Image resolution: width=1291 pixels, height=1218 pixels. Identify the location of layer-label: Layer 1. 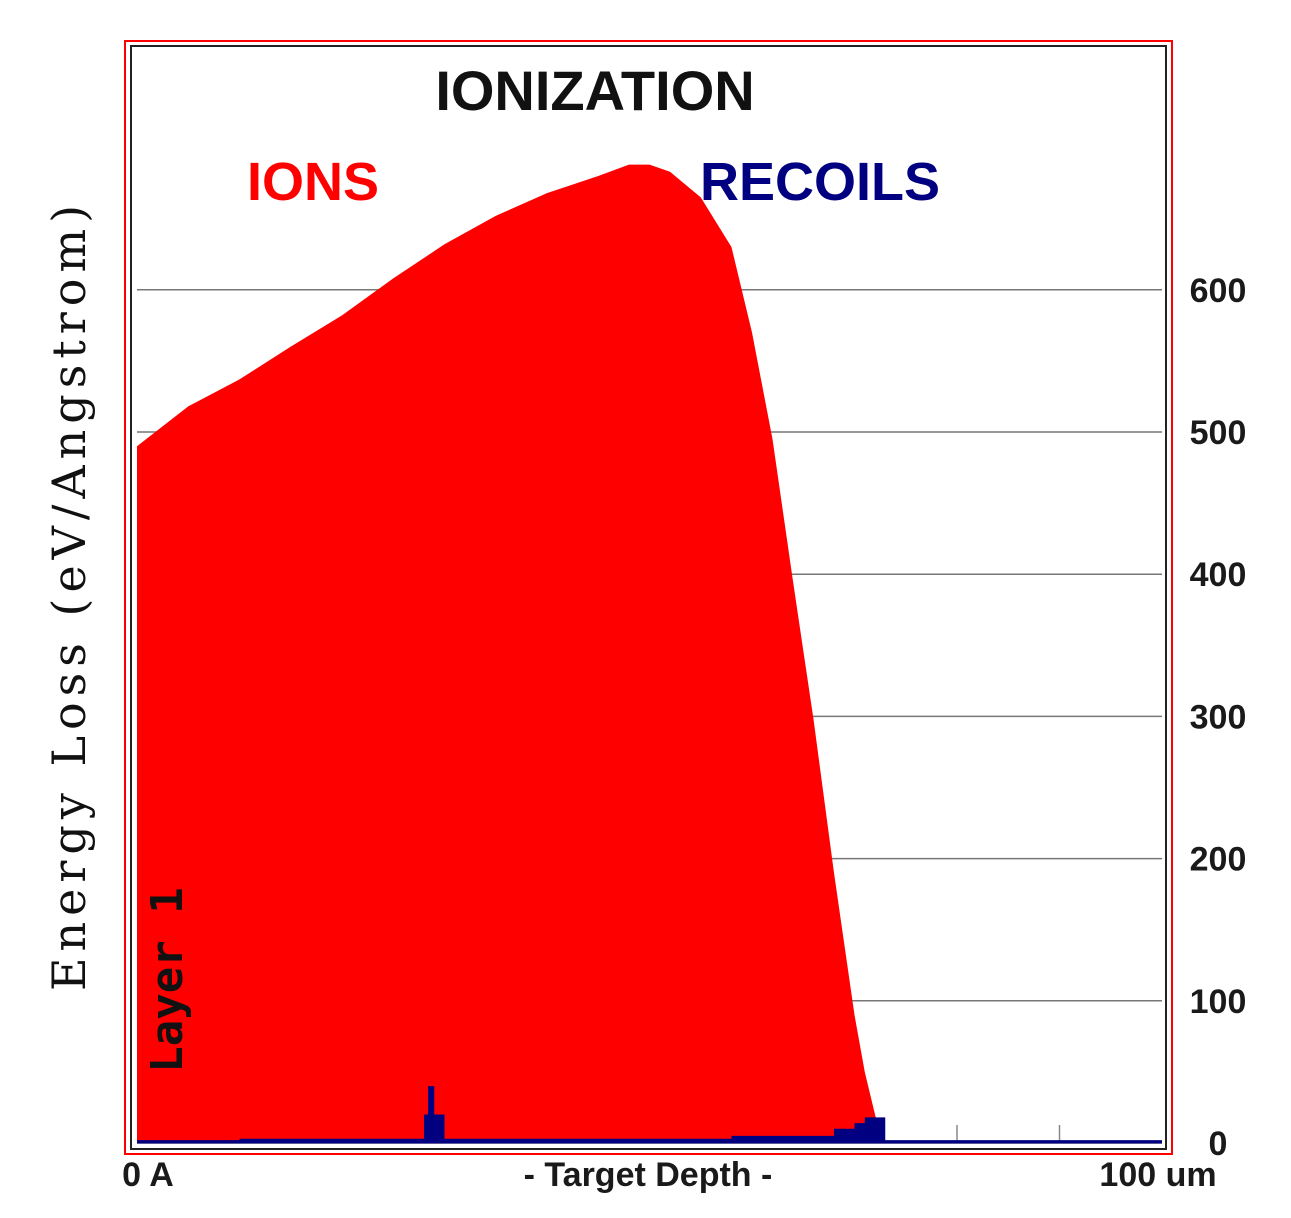
(167, 979).